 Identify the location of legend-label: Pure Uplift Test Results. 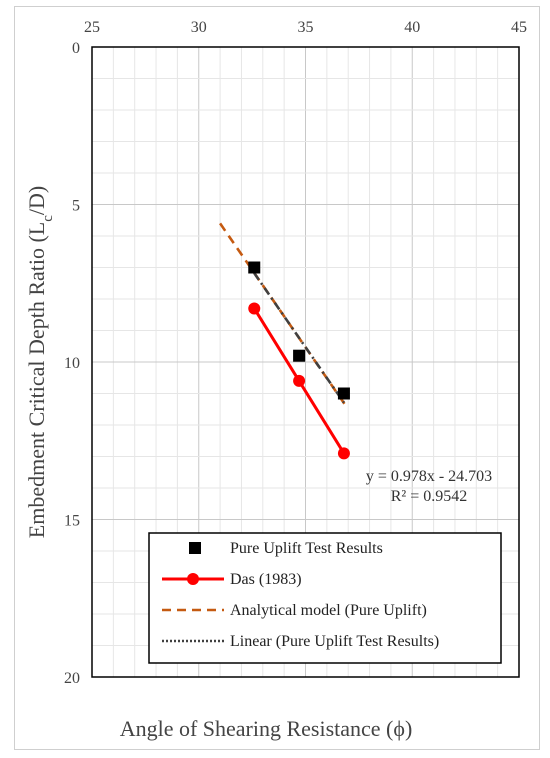
(306, 548).